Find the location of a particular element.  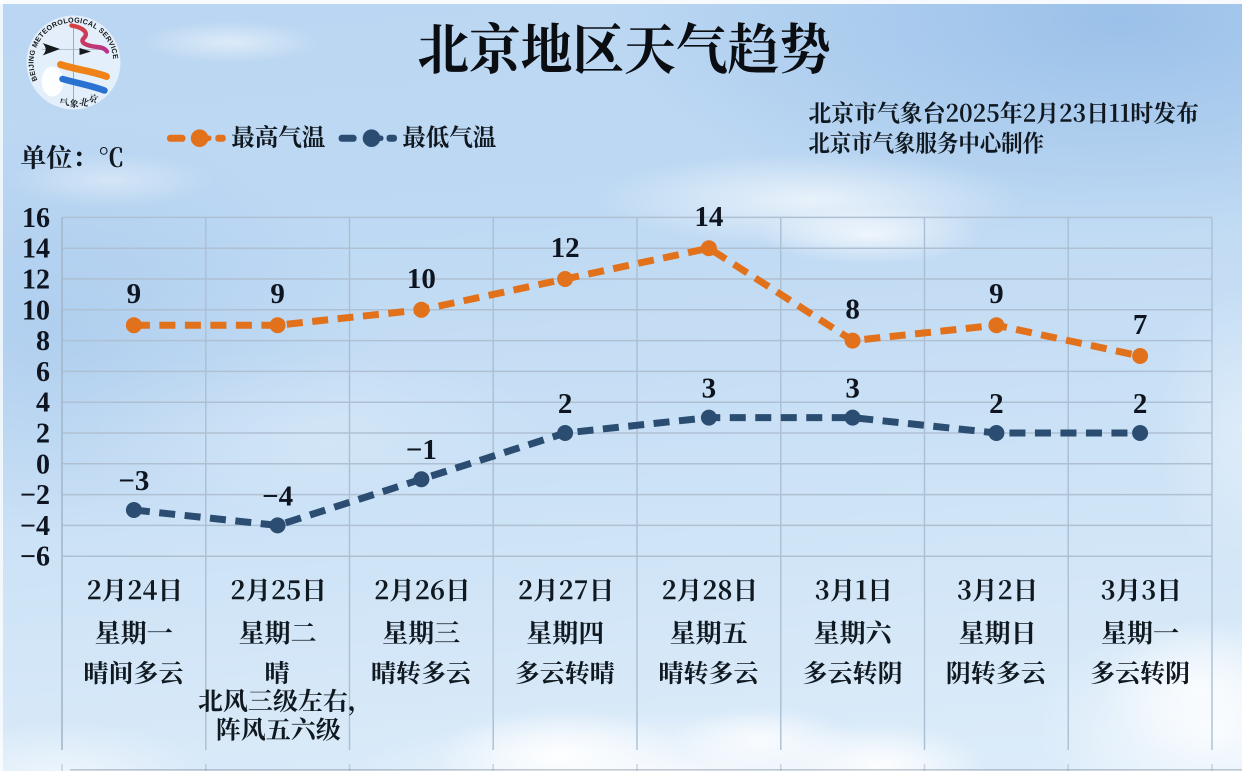

svg-text: 16 is located at coordinates (36, 218).